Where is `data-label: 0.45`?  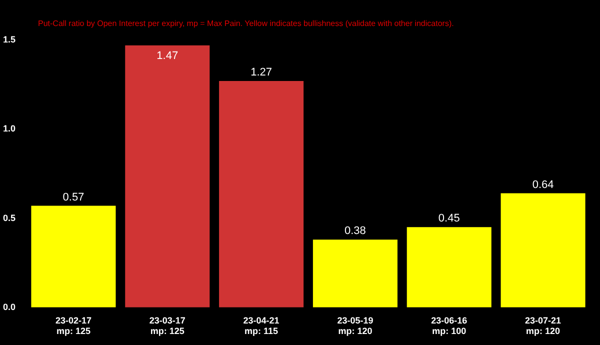 data-label: 0.45 is located at coordinates (449, 218).